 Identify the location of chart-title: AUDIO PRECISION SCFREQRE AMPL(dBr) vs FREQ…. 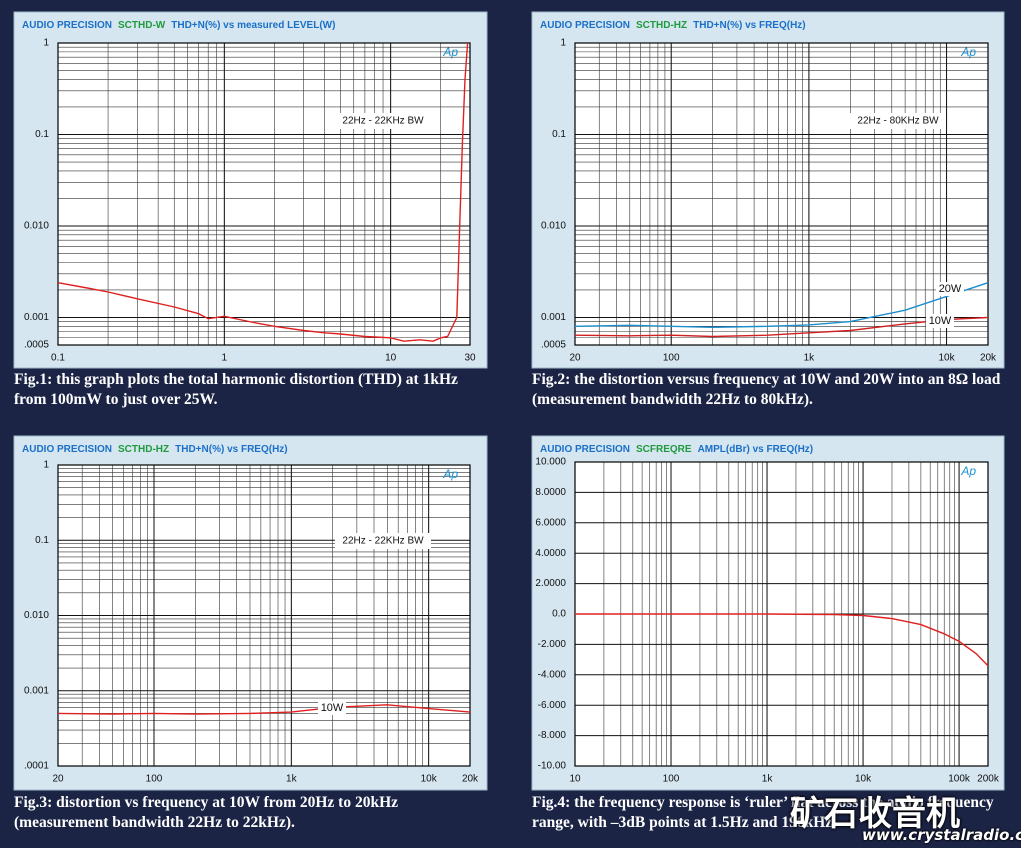
(676, 449).